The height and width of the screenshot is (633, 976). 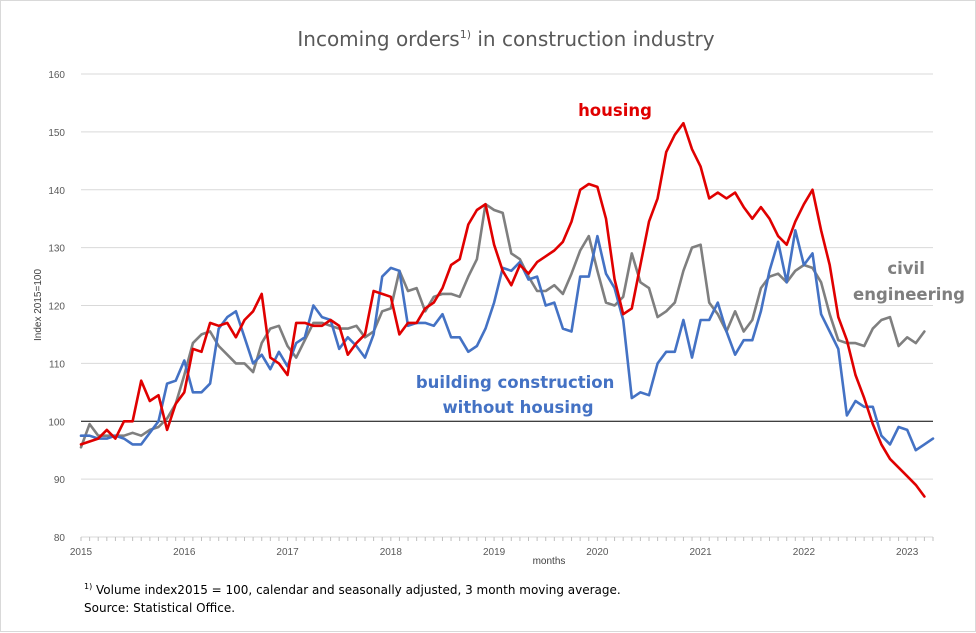 I want to click on x-tick-label: 2023, so click(x=907, y=552).